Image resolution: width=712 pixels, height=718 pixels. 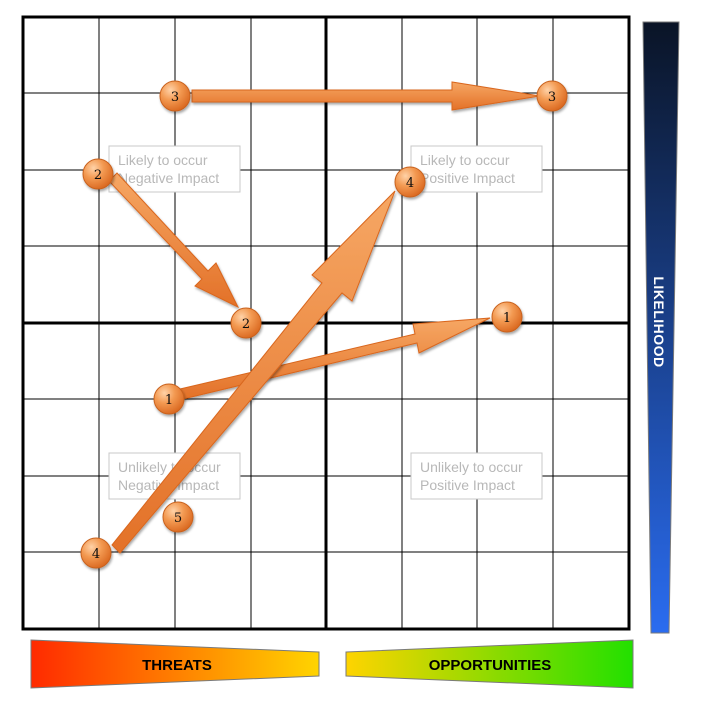 I want to click on opportunities-label: OPPORTUNITIES, so click(x=490, y=665).